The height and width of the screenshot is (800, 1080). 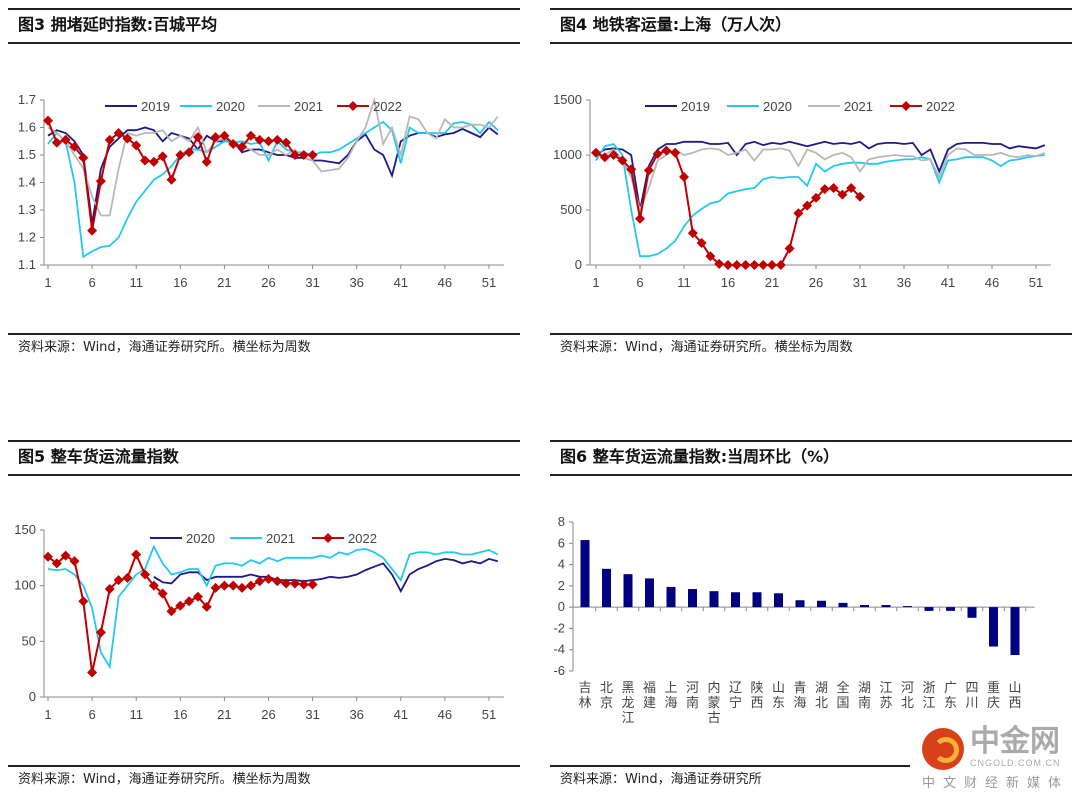 What do you see at coordinates (571, 209) in the screenshot?
I see `y-tick-label: 500` at bounding box center [571, 209].